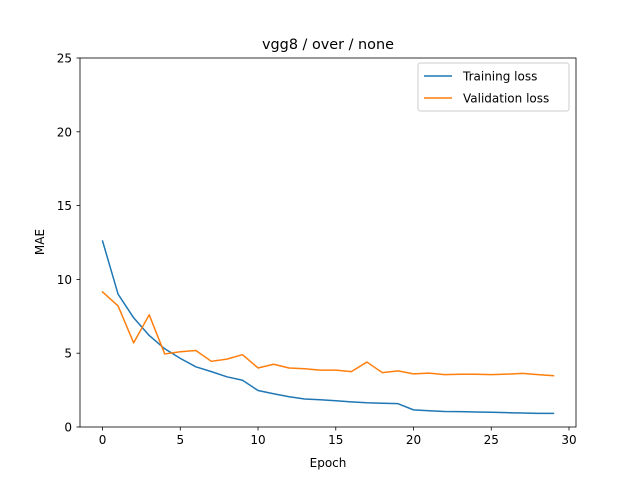  Describe the element at coordinates (506, 99) in the screenshot. I see `legend-label: Validation loss` at that location.